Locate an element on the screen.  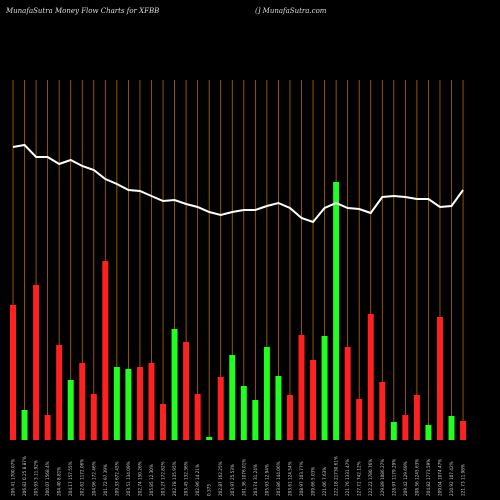
x-tick-label: 203.27 172.82% is located at coordinates (163, 478).